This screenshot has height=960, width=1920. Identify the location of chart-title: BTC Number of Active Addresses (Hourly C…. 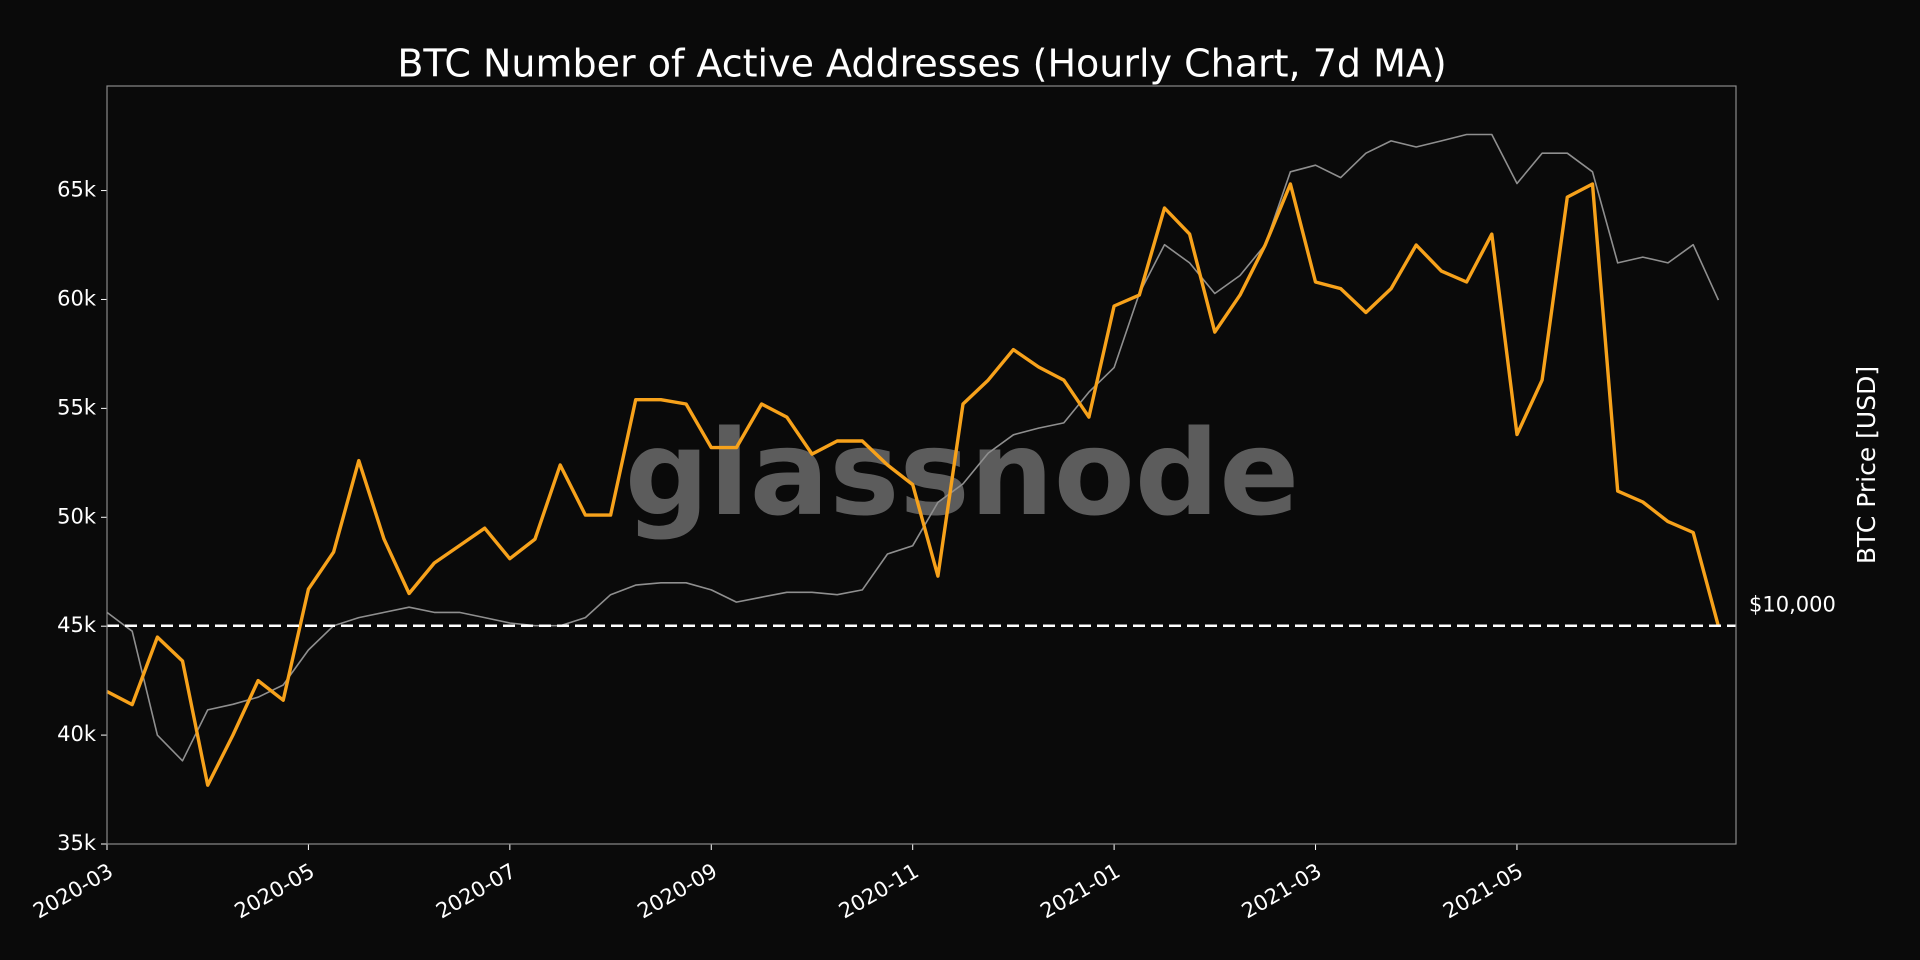
(921, 64).